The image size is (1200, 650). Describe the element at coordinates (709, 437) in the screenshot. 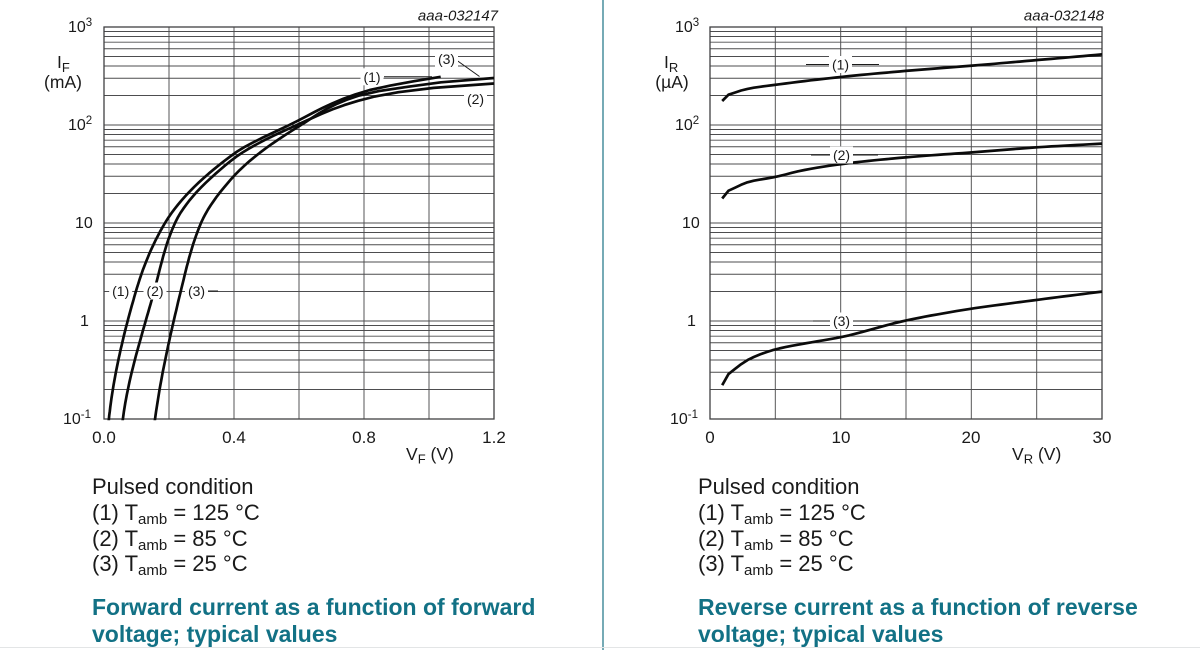

I see `svg-text: 0` at that location.